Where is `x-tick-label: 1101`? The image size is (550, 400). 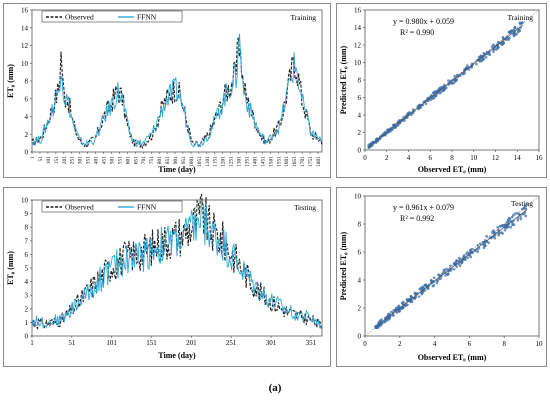
x-tick-label: 1101 is located at coordinates (208, 161).